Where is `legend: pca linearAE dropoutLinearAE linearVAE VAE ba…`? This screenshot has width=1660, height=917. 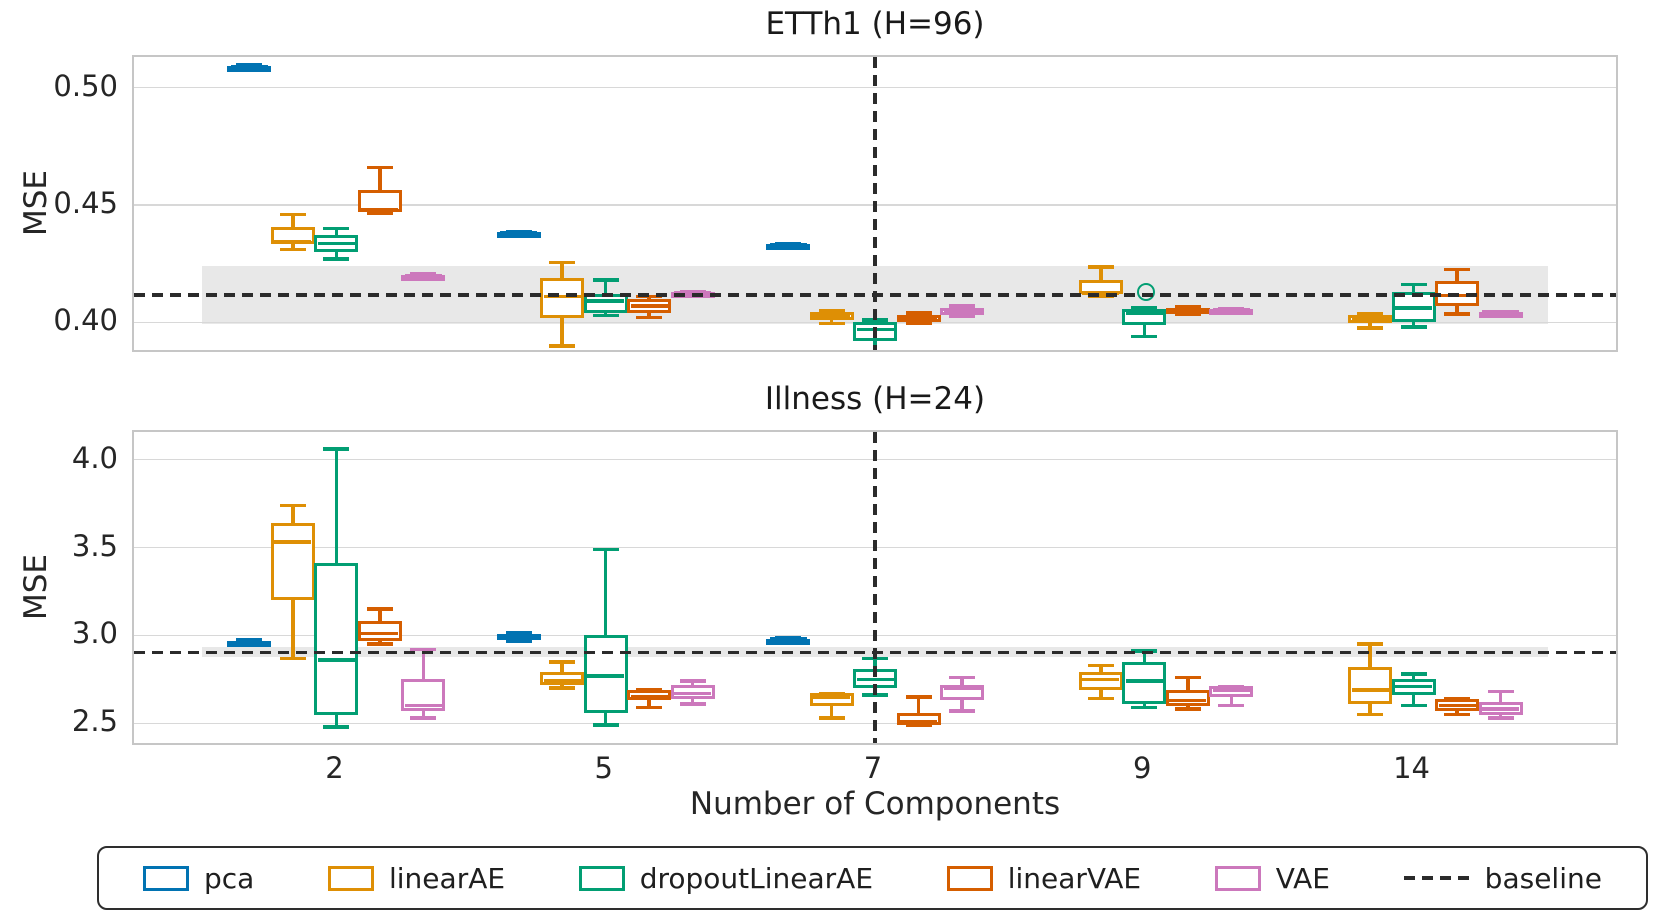
legend: pca linearAE dropoutLinearAE linearVAE VAE ba… is located at coordinates (872, 878).